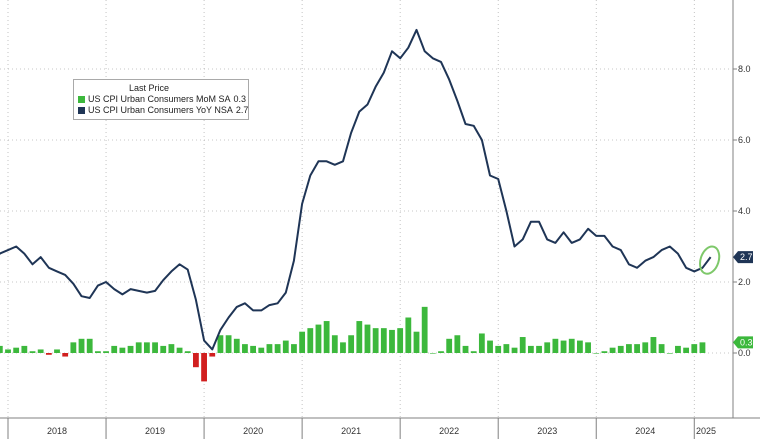 The width and height of the screenshot is (760, 439). I want to click on legend-swatch-mom, so click(81, 99).